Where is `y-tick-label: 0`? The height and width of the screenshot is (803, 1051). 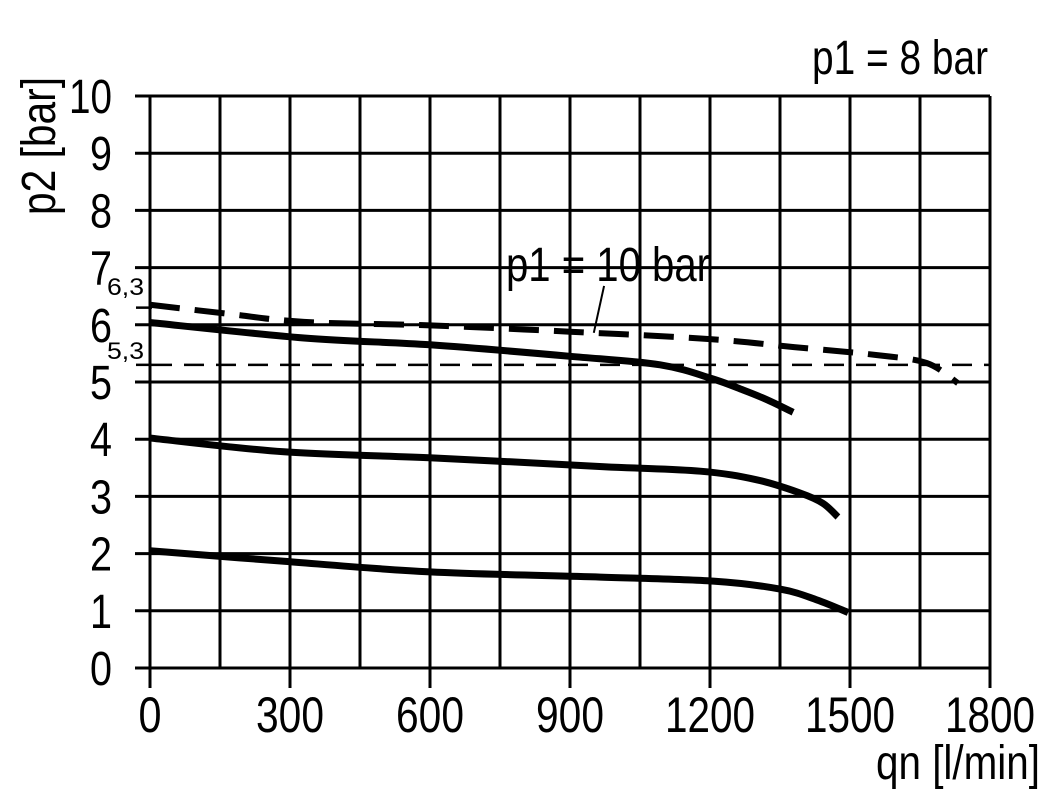
y-tick-label: 0 is located at coordinates (101, 669).